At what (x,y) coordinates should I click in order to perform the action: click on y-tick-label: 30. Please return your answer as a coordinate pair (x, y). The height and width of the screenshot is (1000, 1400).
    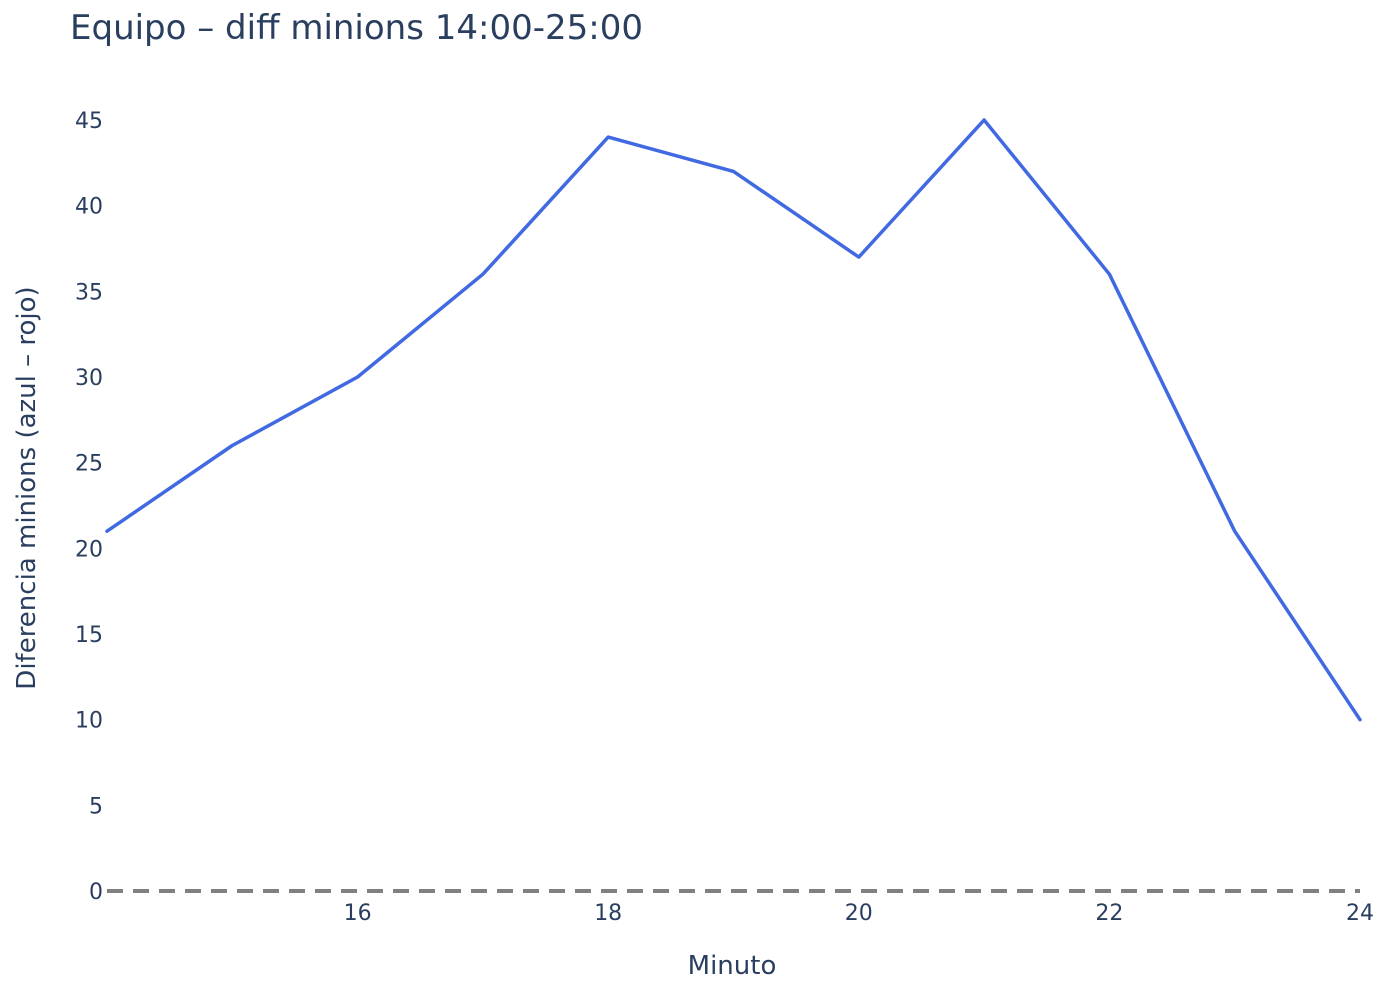
    Looking at the image, I should click on (89, 378).